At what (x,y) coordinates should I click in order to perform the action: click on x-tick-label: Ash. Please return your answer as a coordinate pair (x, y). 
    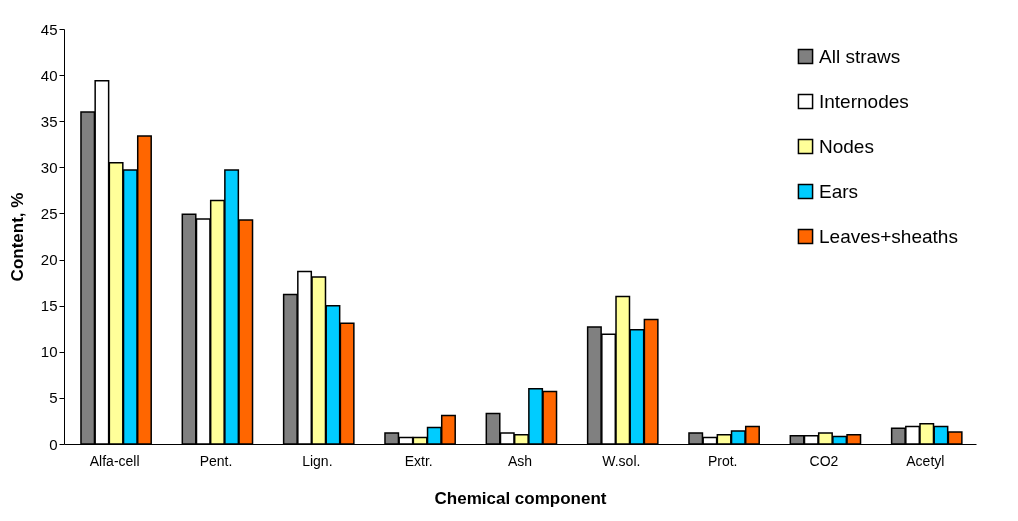
    Looking at the image, I should click on (520, 460).